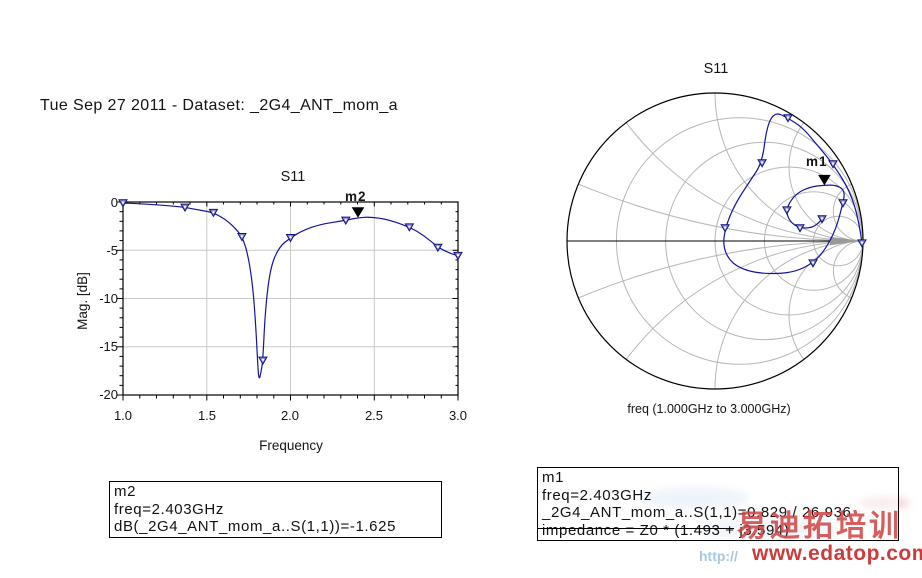 This screenshot has width=922, height=578. Describe the element at coordinates (356, 196) in the screenshot. I see `m2-marker-label: m2` at that location.